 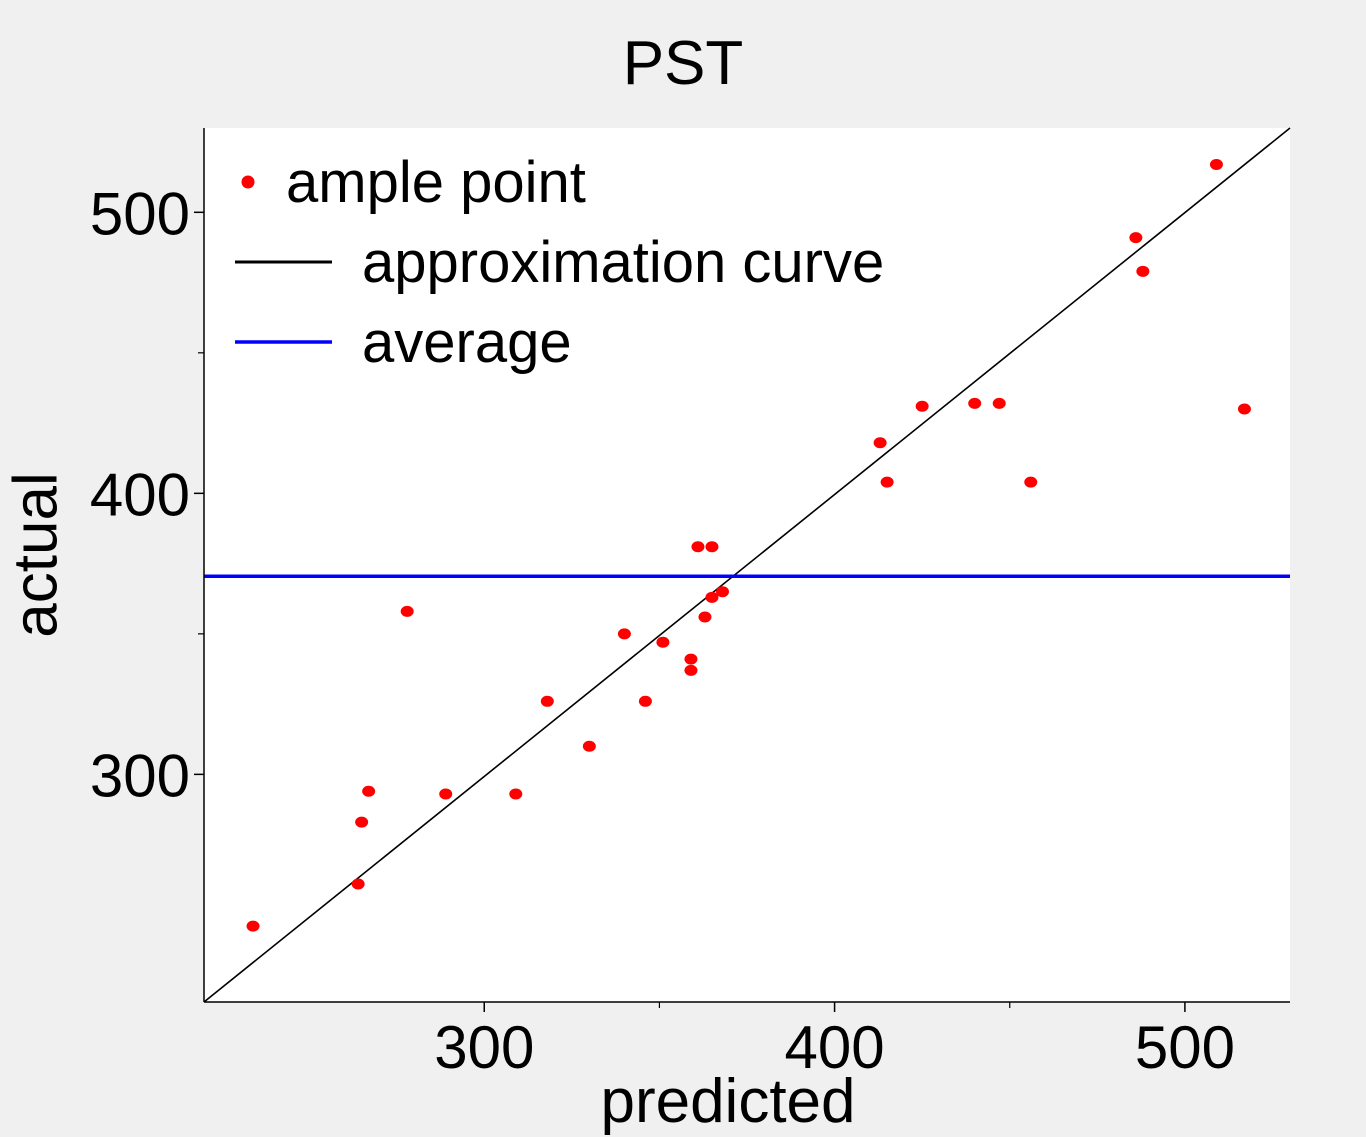 What do you see at coordinates (140, 494) in the screenshot?
I see `y-tick-label: 400` at bounding box center [140, 494].